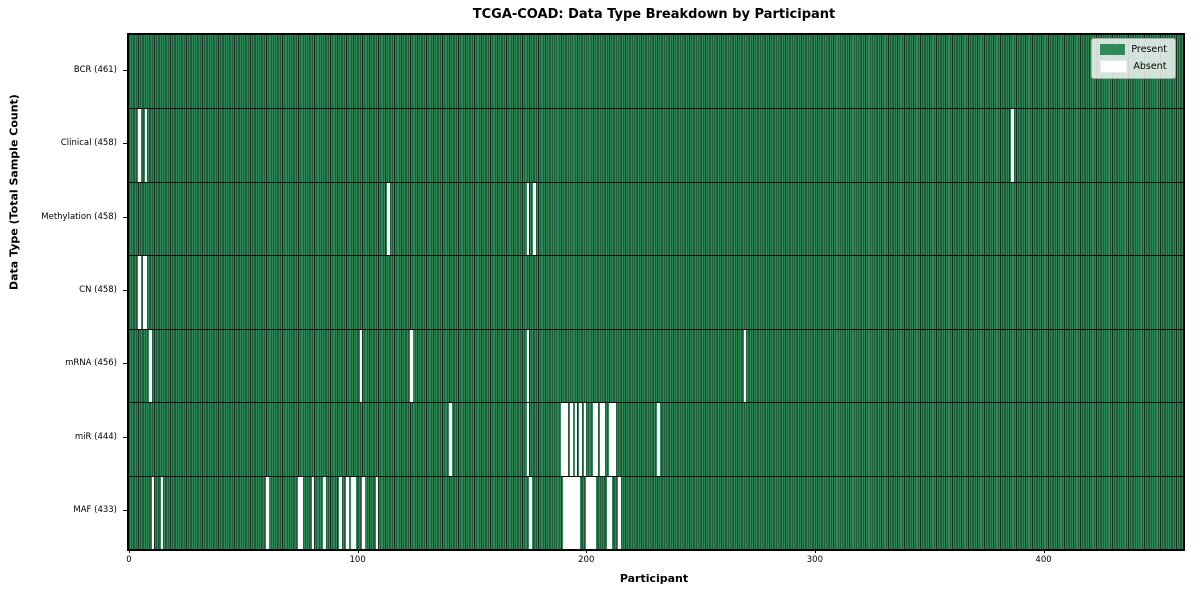 The height and width of the screenshot is (600, 1200). I want to click on absent-swatch, so click(1114, 66).